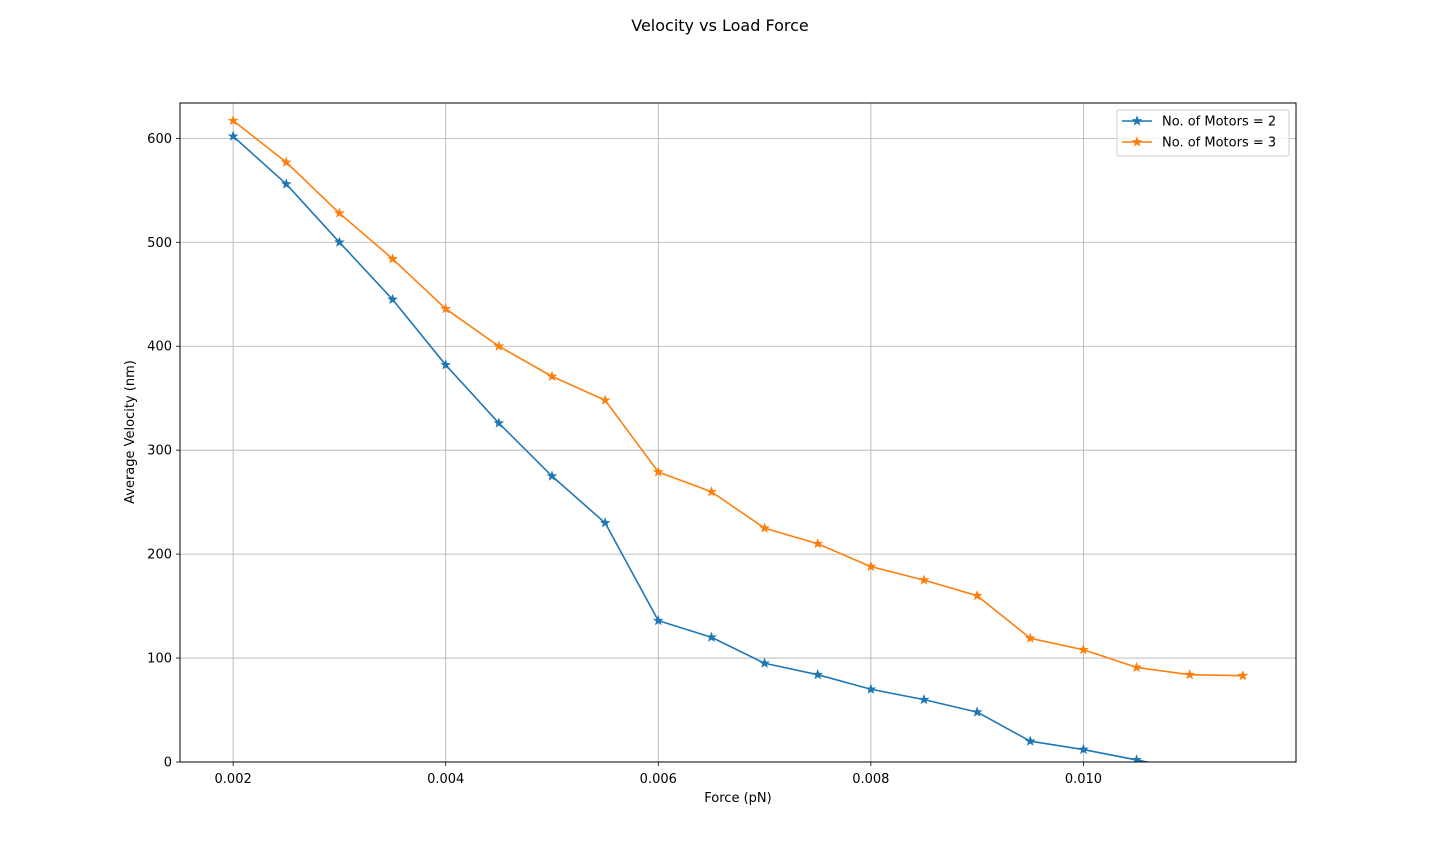 This screenshot has height=856, width=1440. Describe the element at coordinates (658, 779) in the screenshot. I see `x-tick-label: 0.006` at that location.